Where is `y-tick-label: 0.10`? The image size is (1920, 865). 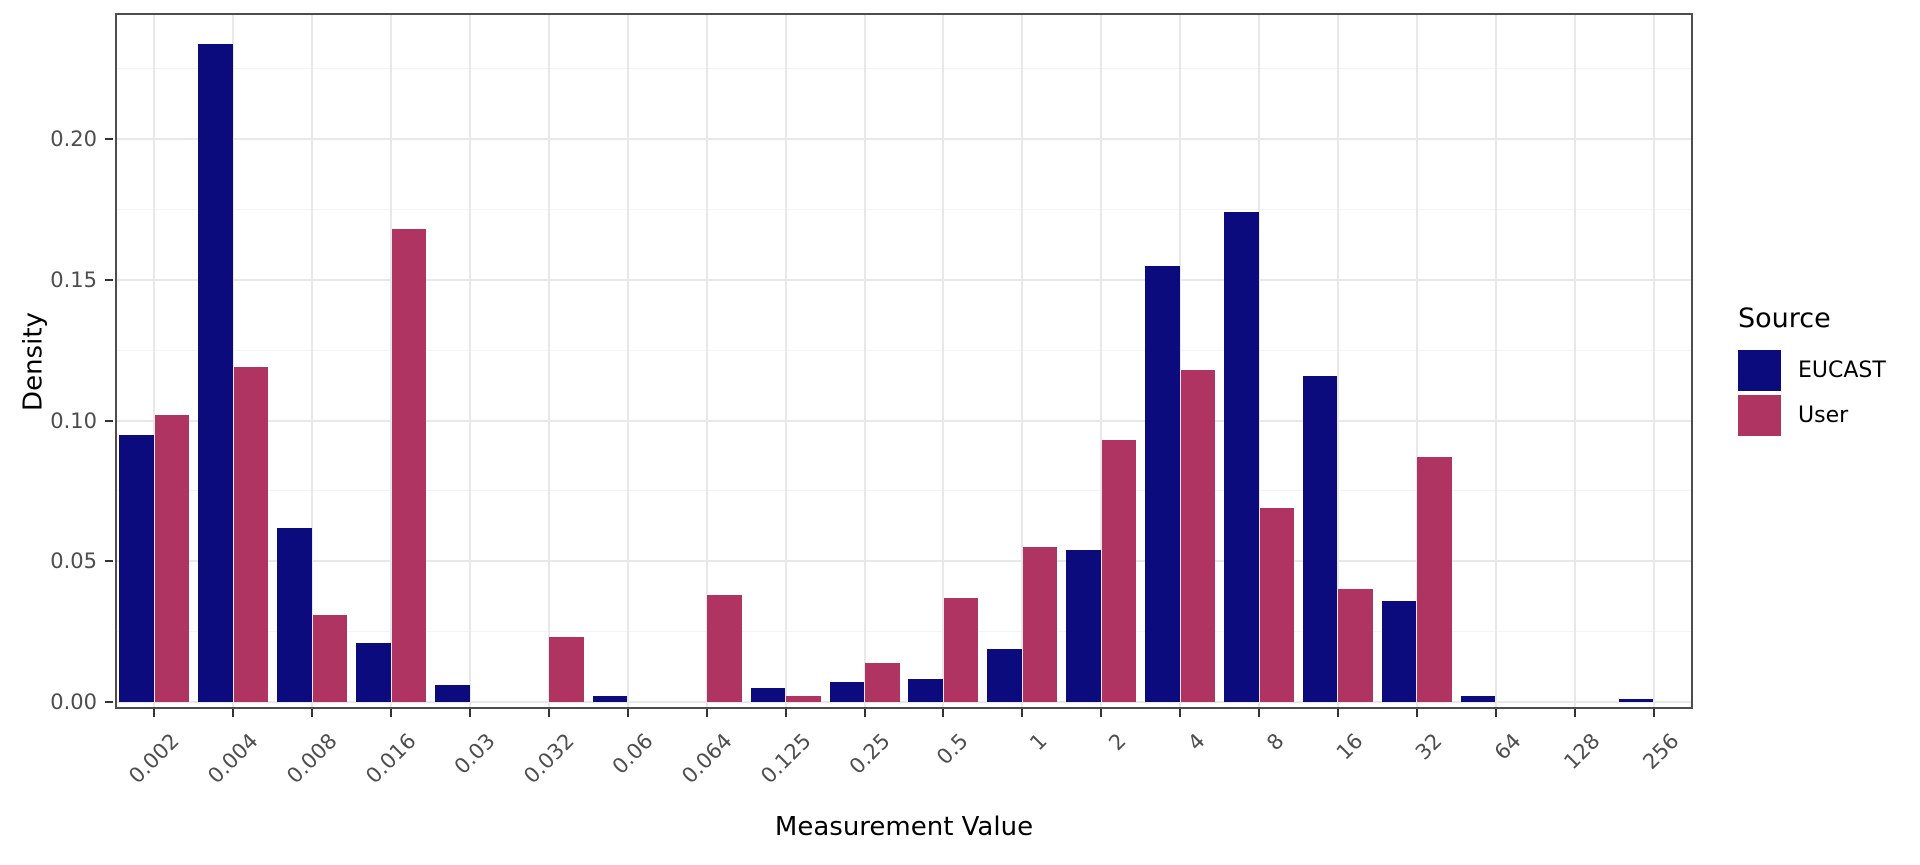
y-tick-label: 0.10 is located at coordinates (73, 420).